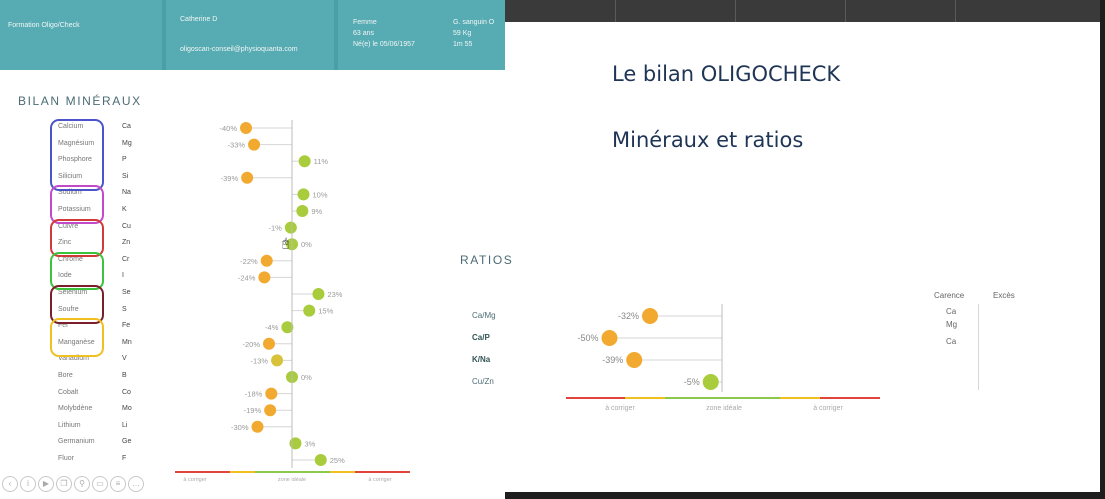  I want to click on mineral-name: Silicium, so click(70, 176).